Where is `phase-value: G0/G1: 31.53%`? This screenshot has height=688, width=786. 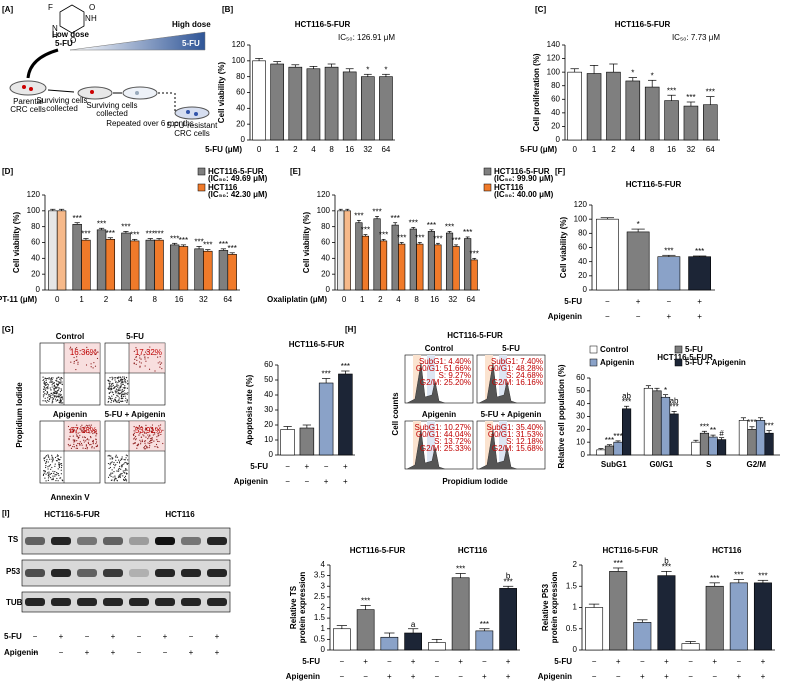
phase-value: G0/G1: 31.53% is located at coordinates (515, 434).